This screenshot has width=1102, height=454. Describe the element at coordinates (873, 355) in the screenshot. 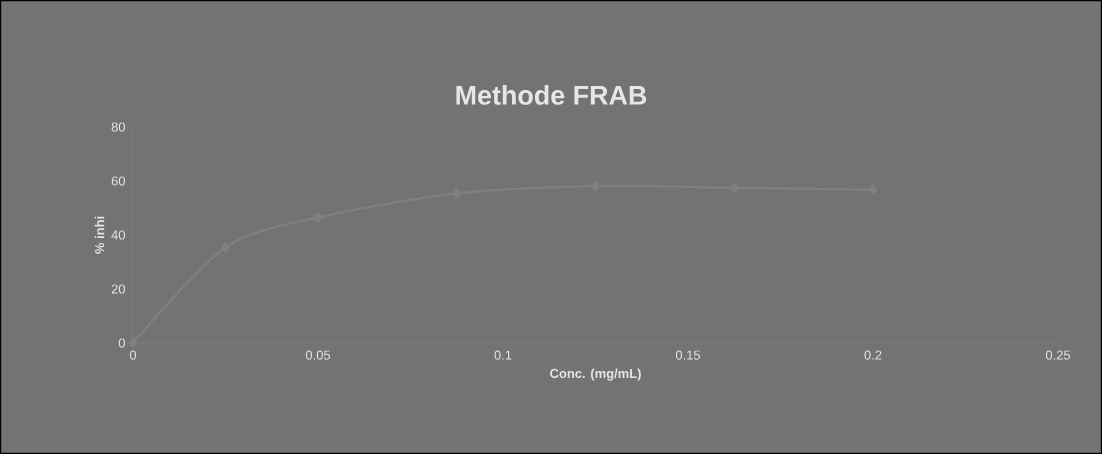

I see `x-tick-label: 0.2` at that location.